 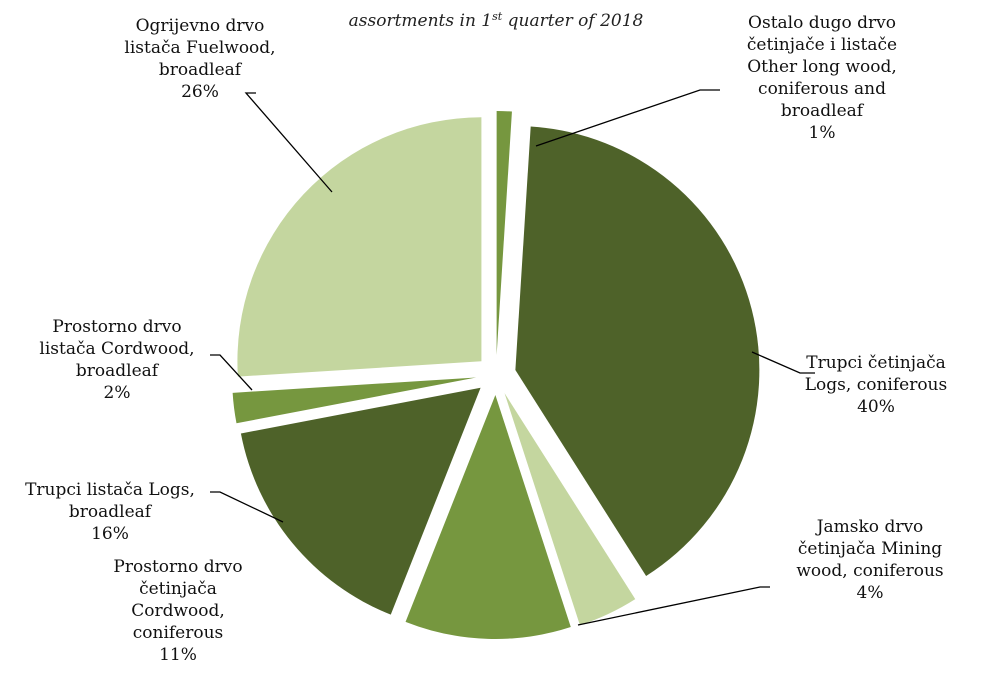 What do you see at coordinates (110, 490) in the screenshot?
I see `slice-label-4-line-0: Trupci listača Logs,` at bounding box center [110, 490].